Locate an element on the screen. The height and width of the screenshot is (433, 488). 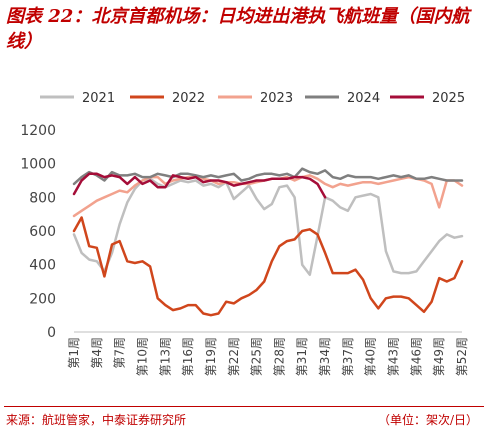
series-line-2025 is located at coordinates (199, 185).